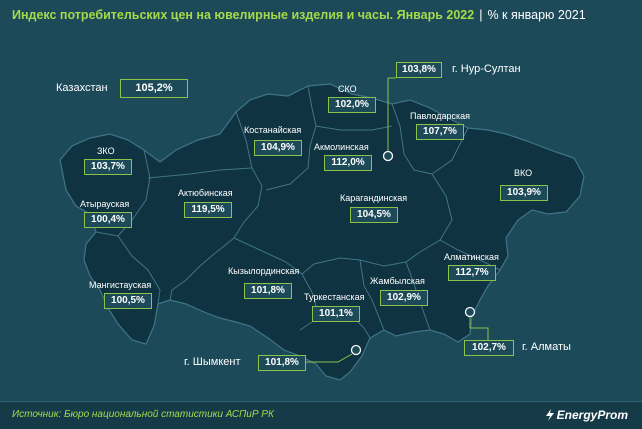 This screenshot has width=642, height=429. Describe the element at coordinates (470, 312) in the screenshot. I see `almaty-marker` at that location.